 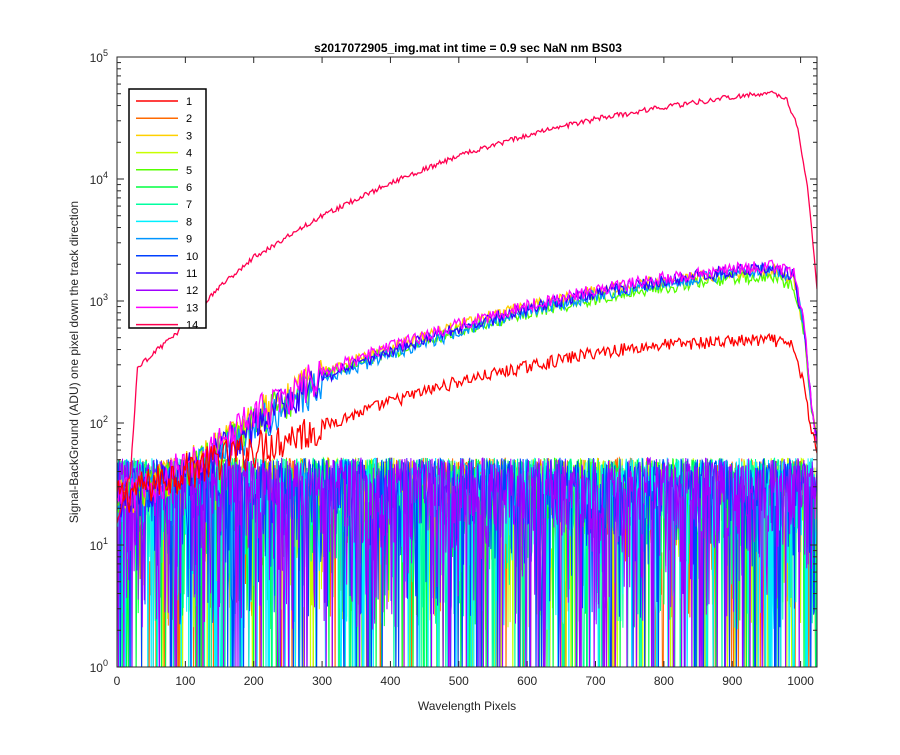 I want to click on y-tick-label: 10⁵, so click(x=99, y=56).